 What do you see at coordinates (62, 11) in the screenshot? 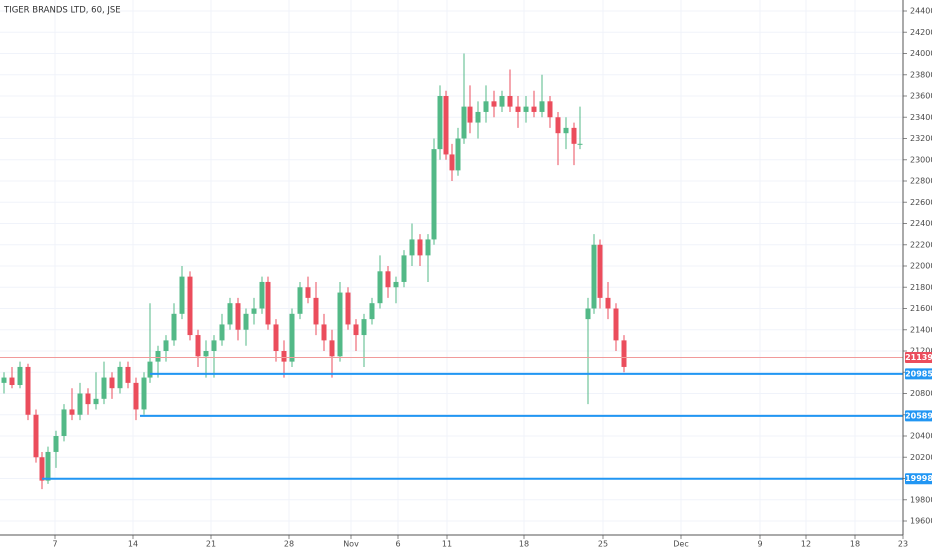
I see `chart-title: TIGER BRANDS LTD, 60, JSE` at bounding box center [62, 11].